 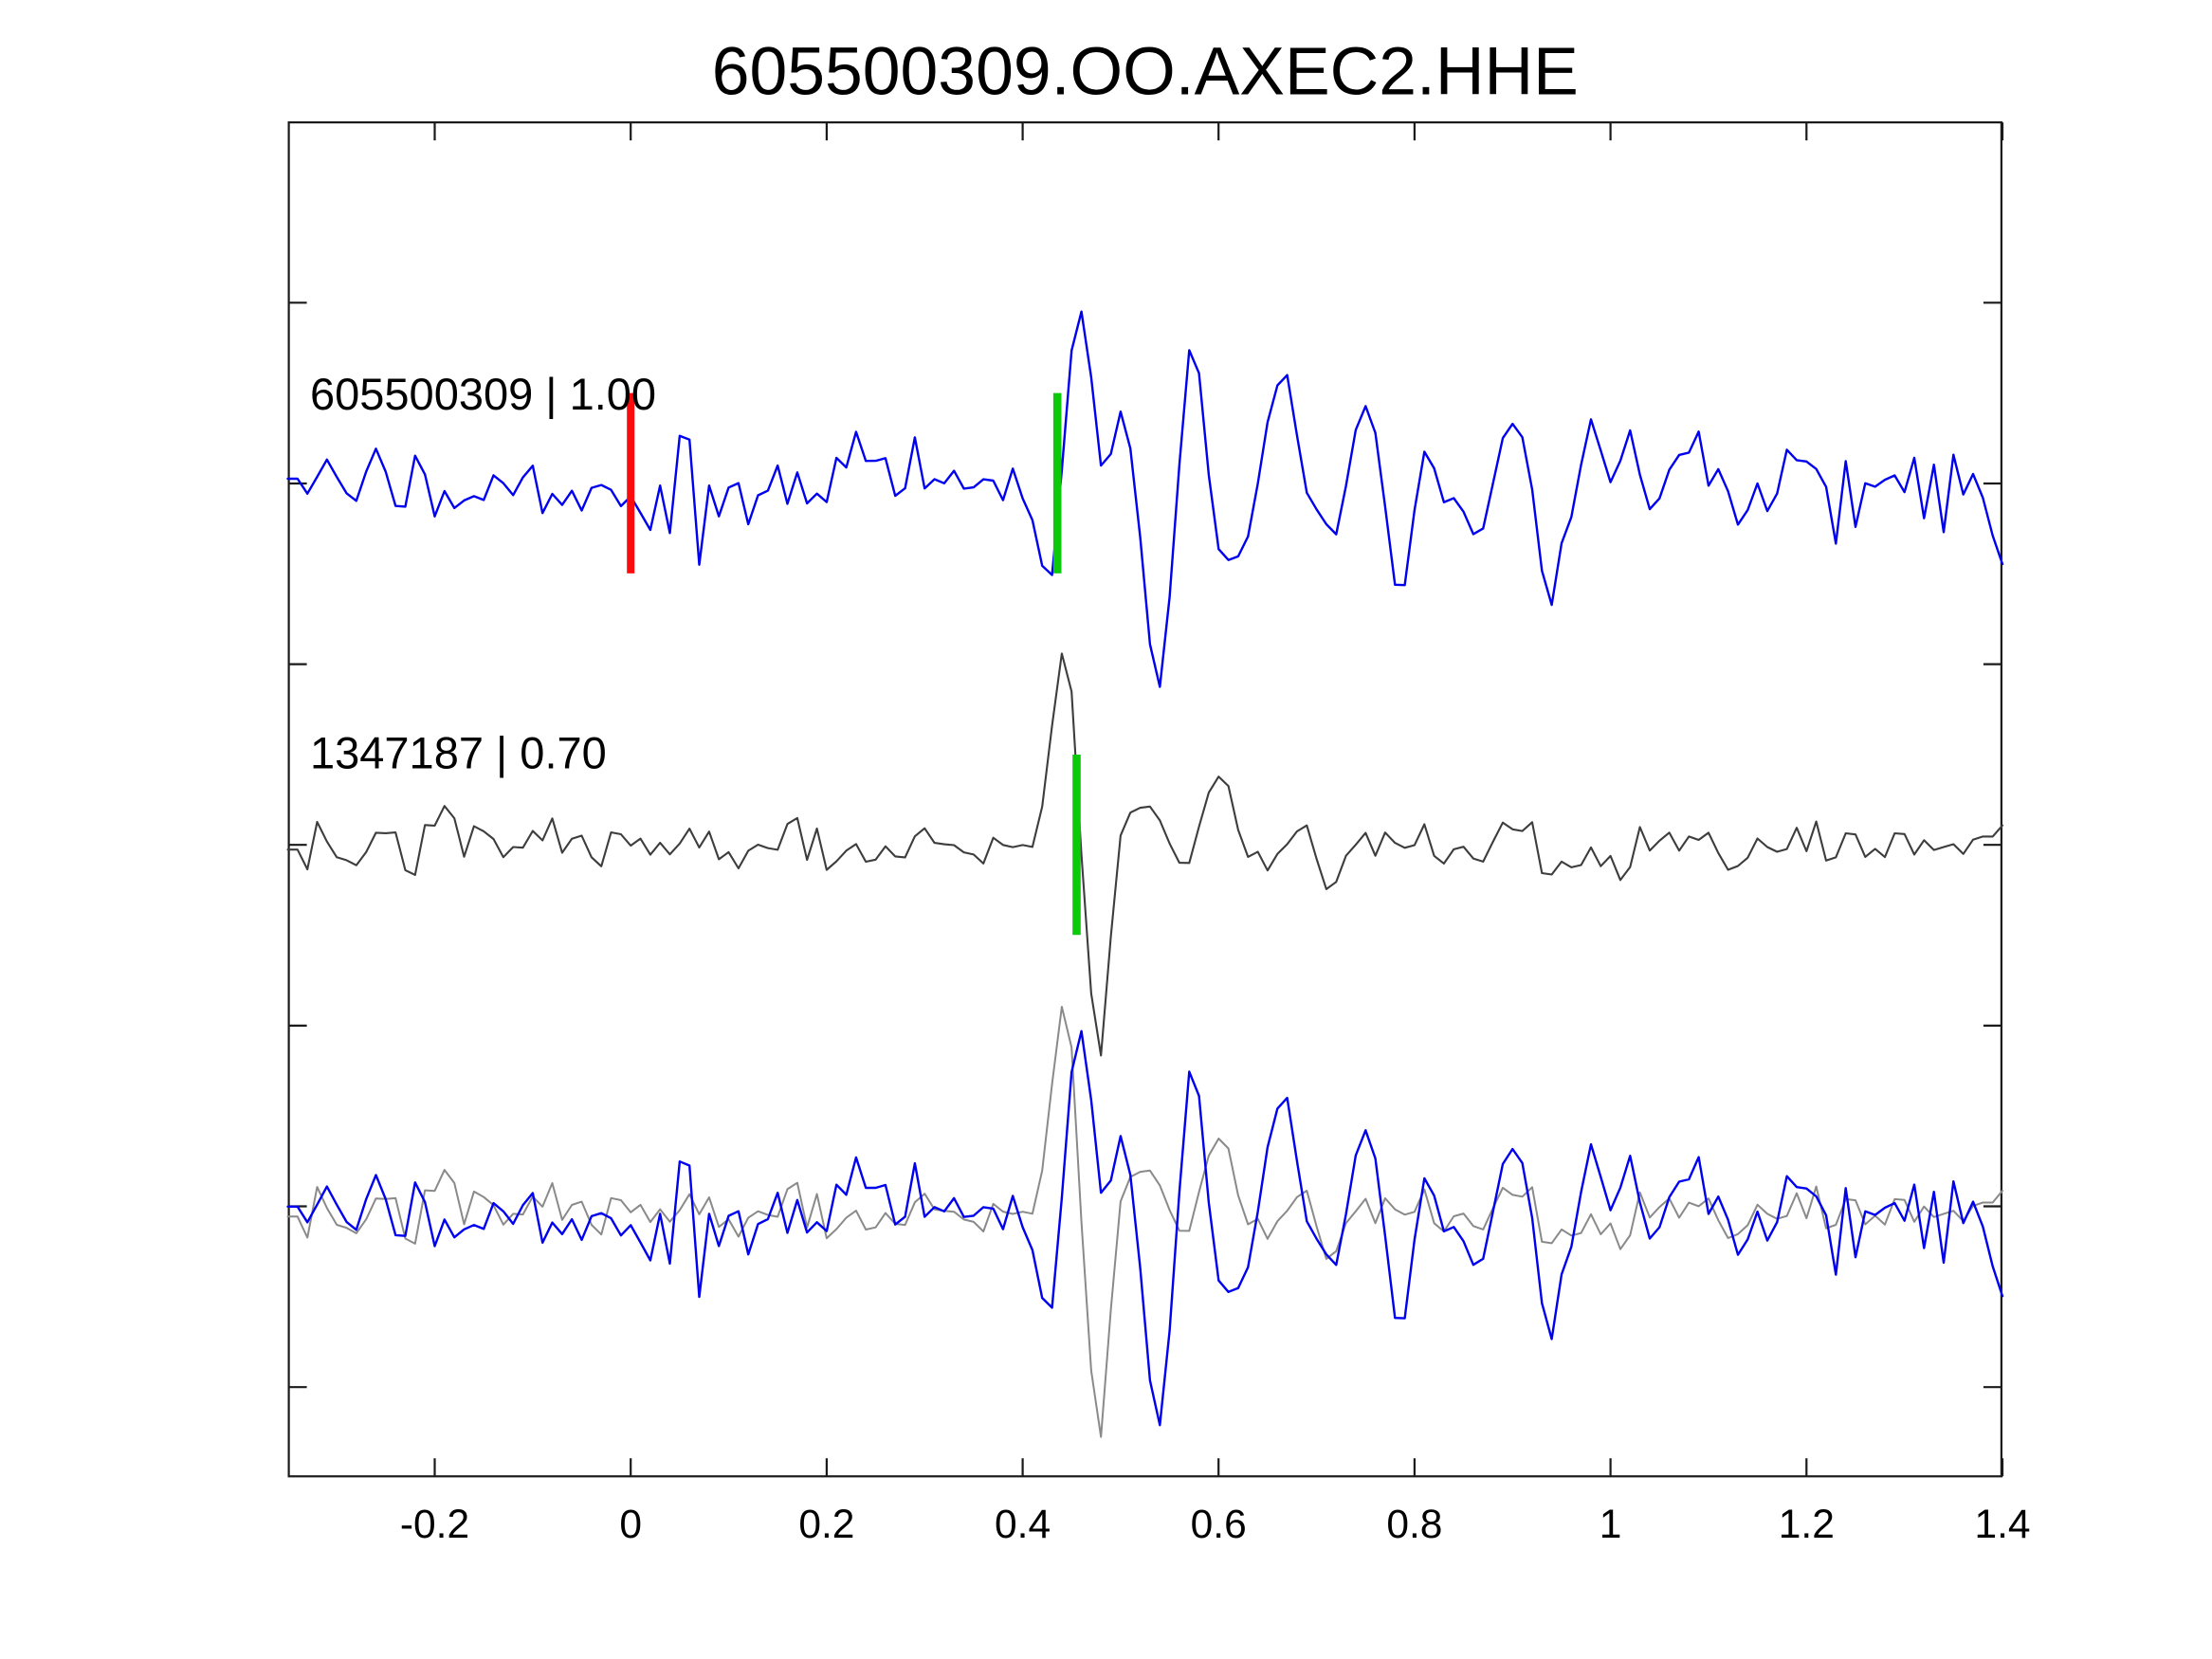 I want to click on svg-text: 1.4, so click(x=2002, y=1525).